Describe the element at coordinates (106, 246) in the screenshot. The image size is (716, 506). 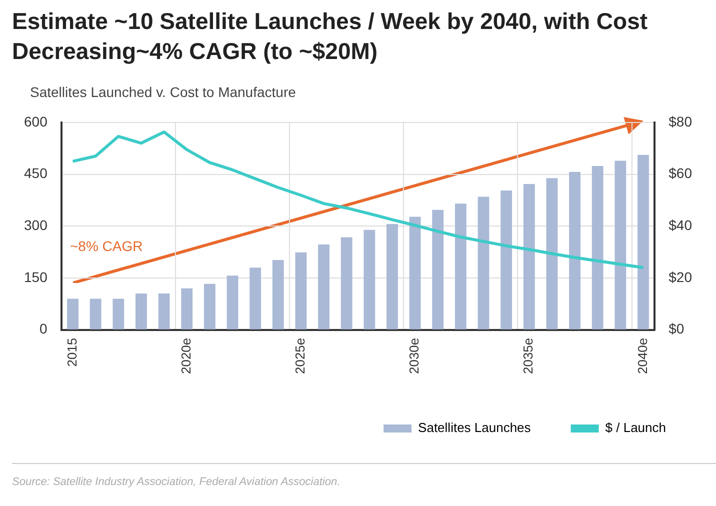
I see `annotation: ~8% CAGR` at that location.